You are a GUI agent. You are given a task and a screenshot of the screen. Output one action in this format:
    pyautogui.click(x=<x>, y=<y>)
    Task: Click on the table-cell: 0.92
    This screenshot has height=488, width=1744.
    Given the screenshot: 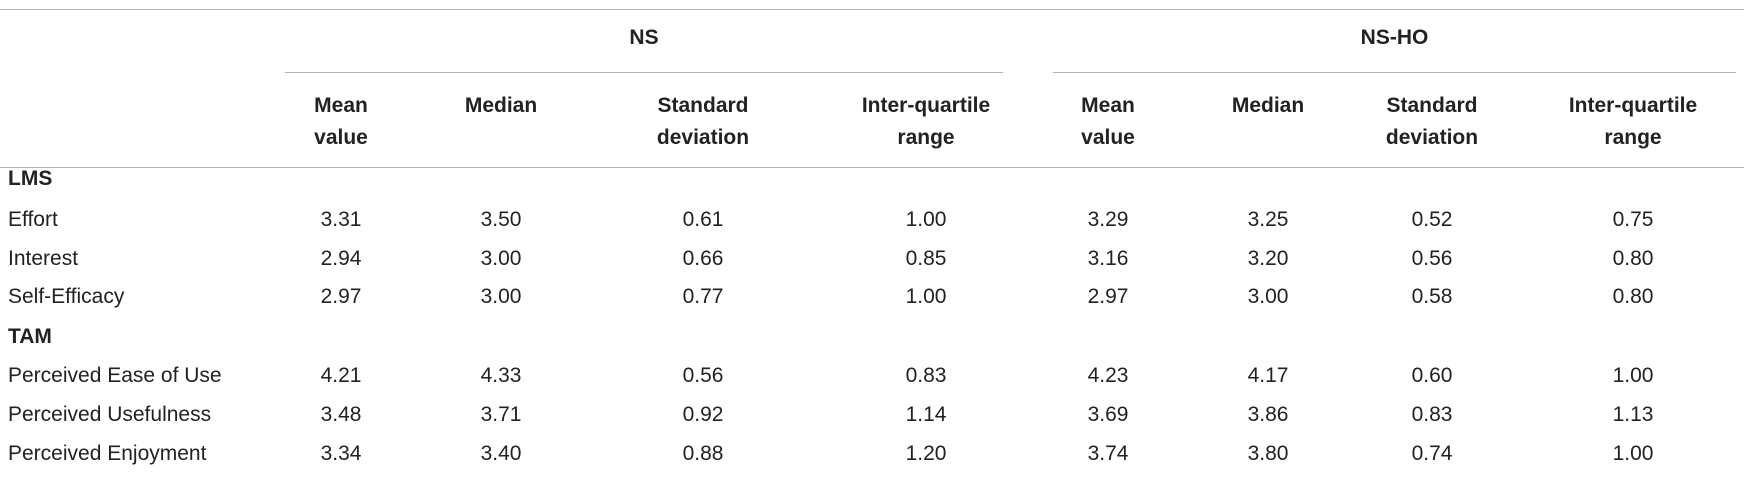 What is the action you would take?
    pyautogui.click(x=703, y=414)
    